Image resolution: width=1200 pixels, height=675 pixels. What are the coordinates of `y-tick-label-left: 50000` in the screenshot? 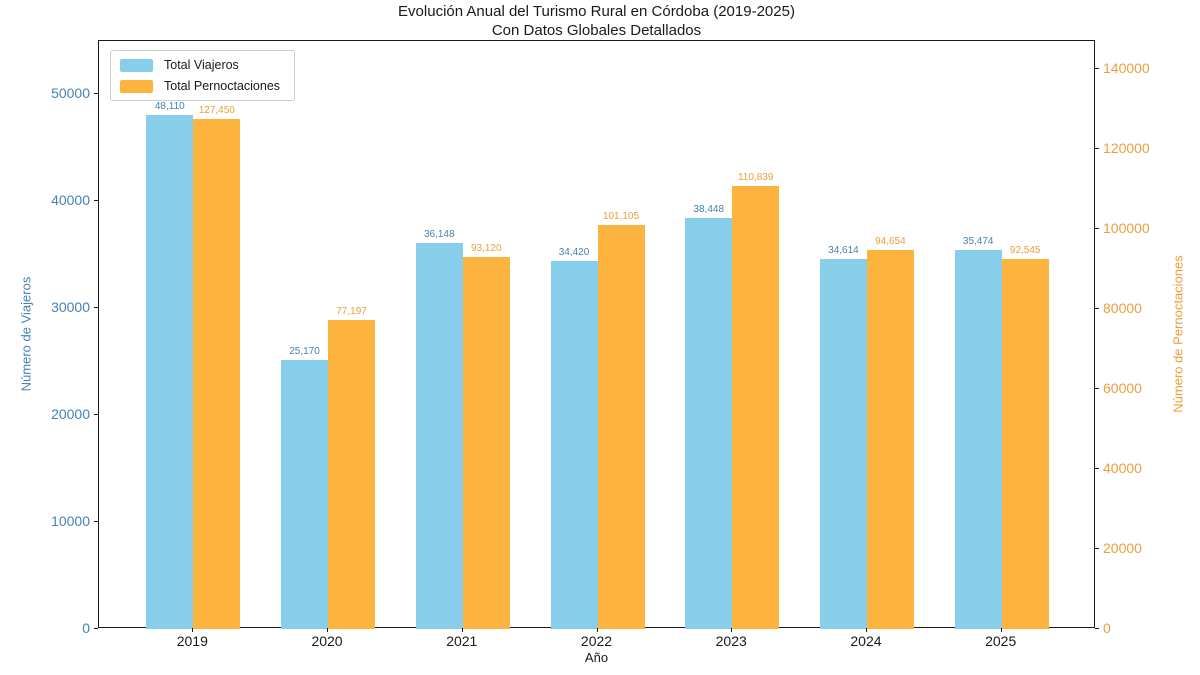 It's located at (70, 93).